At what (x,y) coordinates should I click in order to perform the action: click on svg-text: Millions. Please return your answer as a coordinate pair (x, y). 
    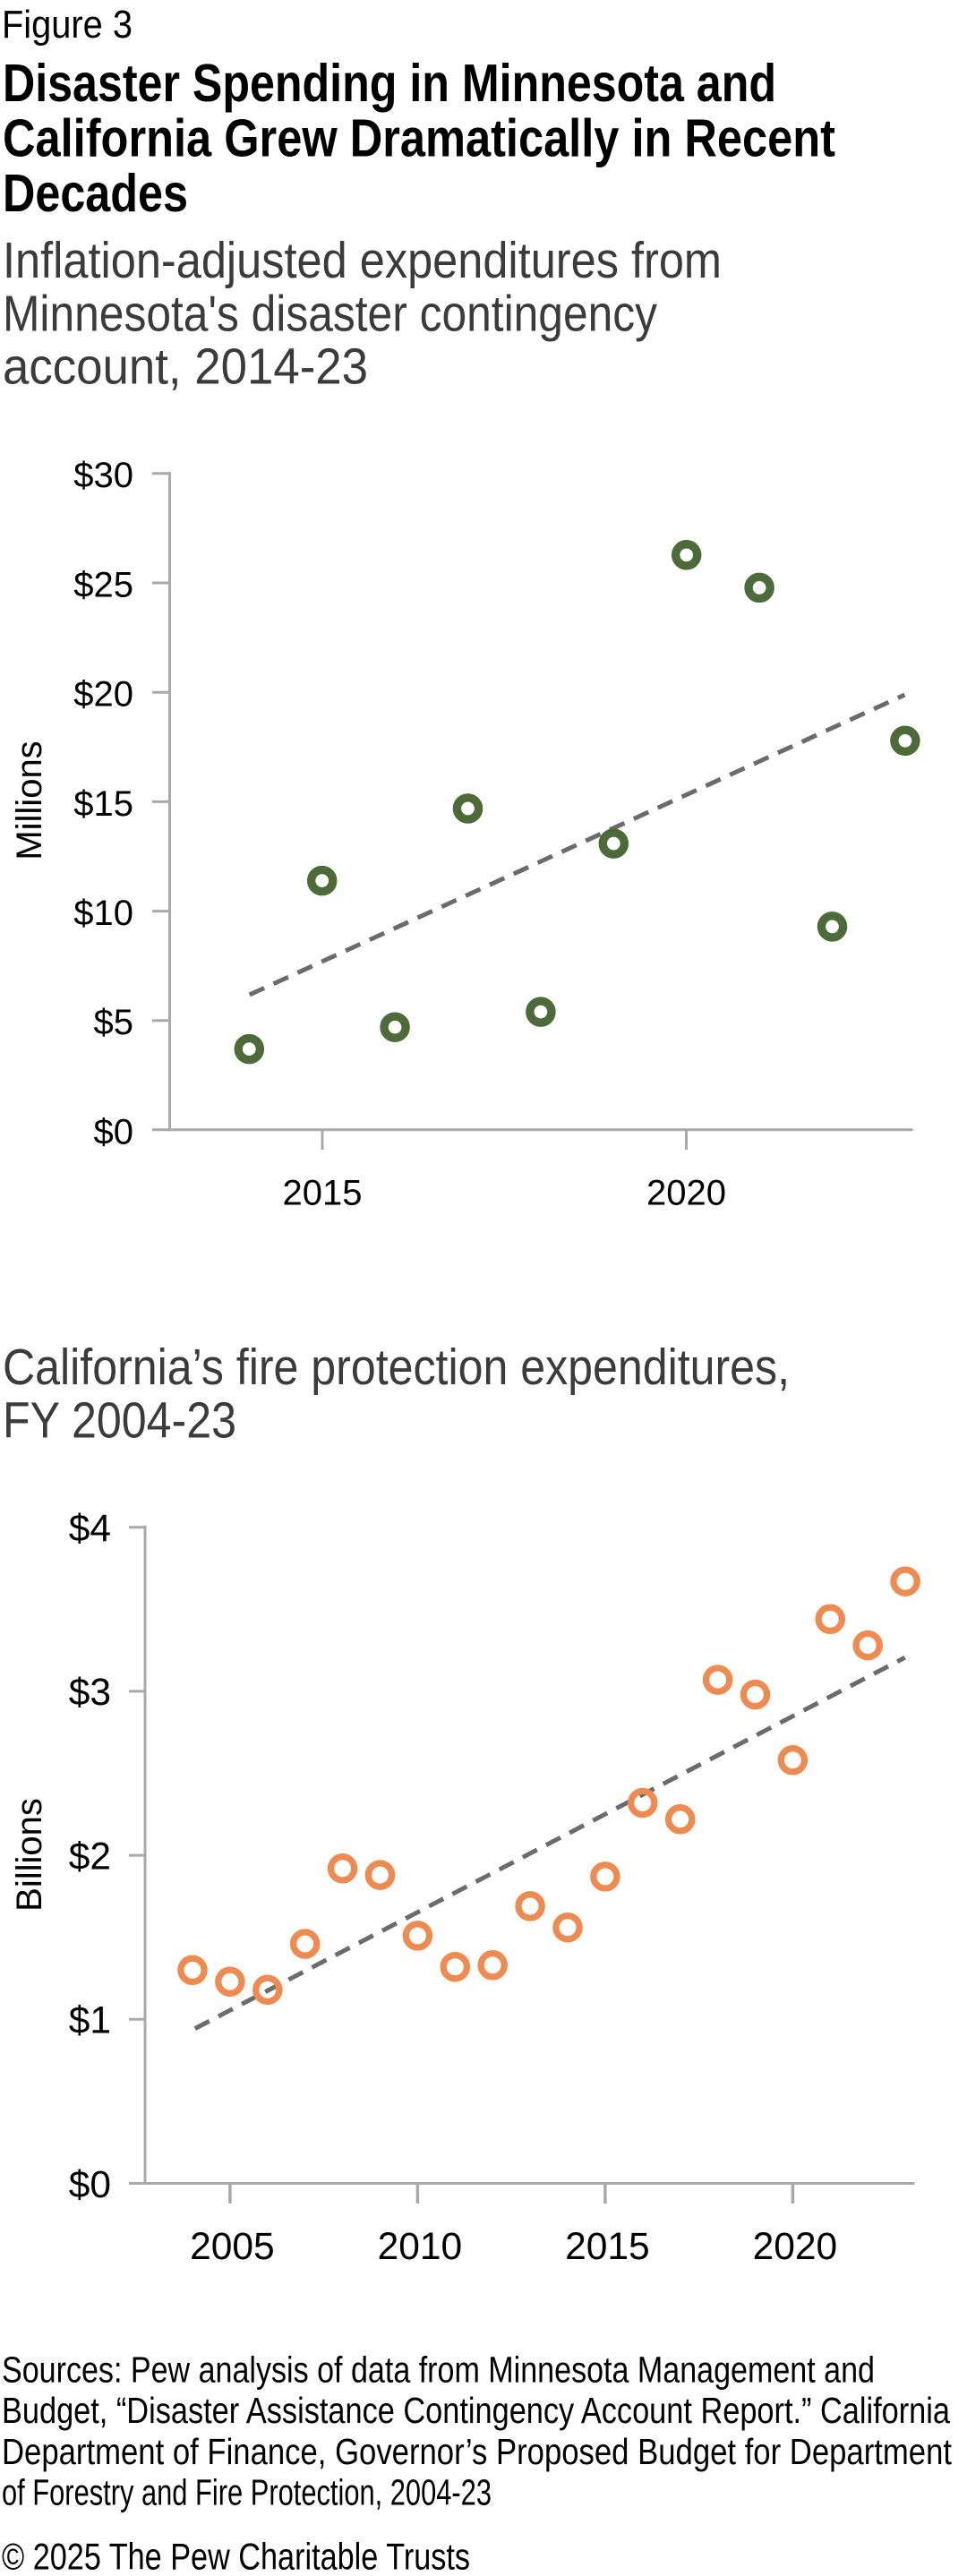
    Looking at the image, I should click on (29, 800).